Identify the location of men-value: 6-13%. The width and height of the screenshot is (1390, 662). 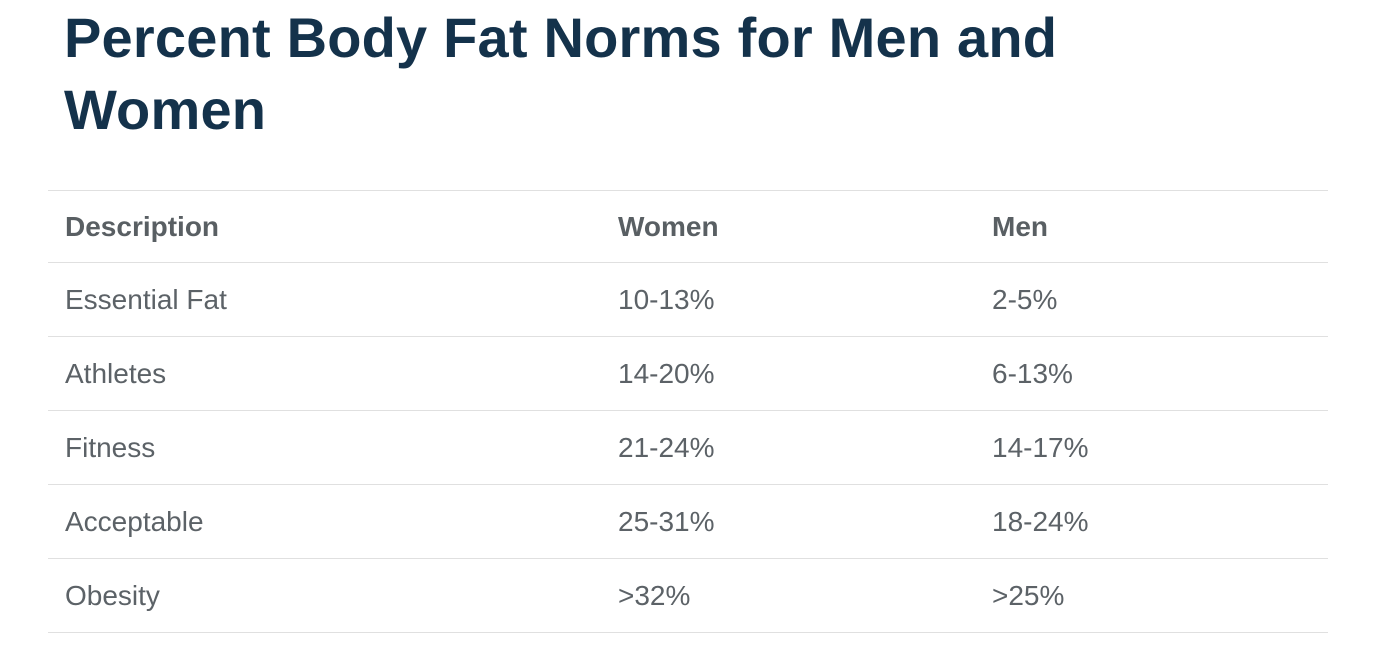
(1151, 373).